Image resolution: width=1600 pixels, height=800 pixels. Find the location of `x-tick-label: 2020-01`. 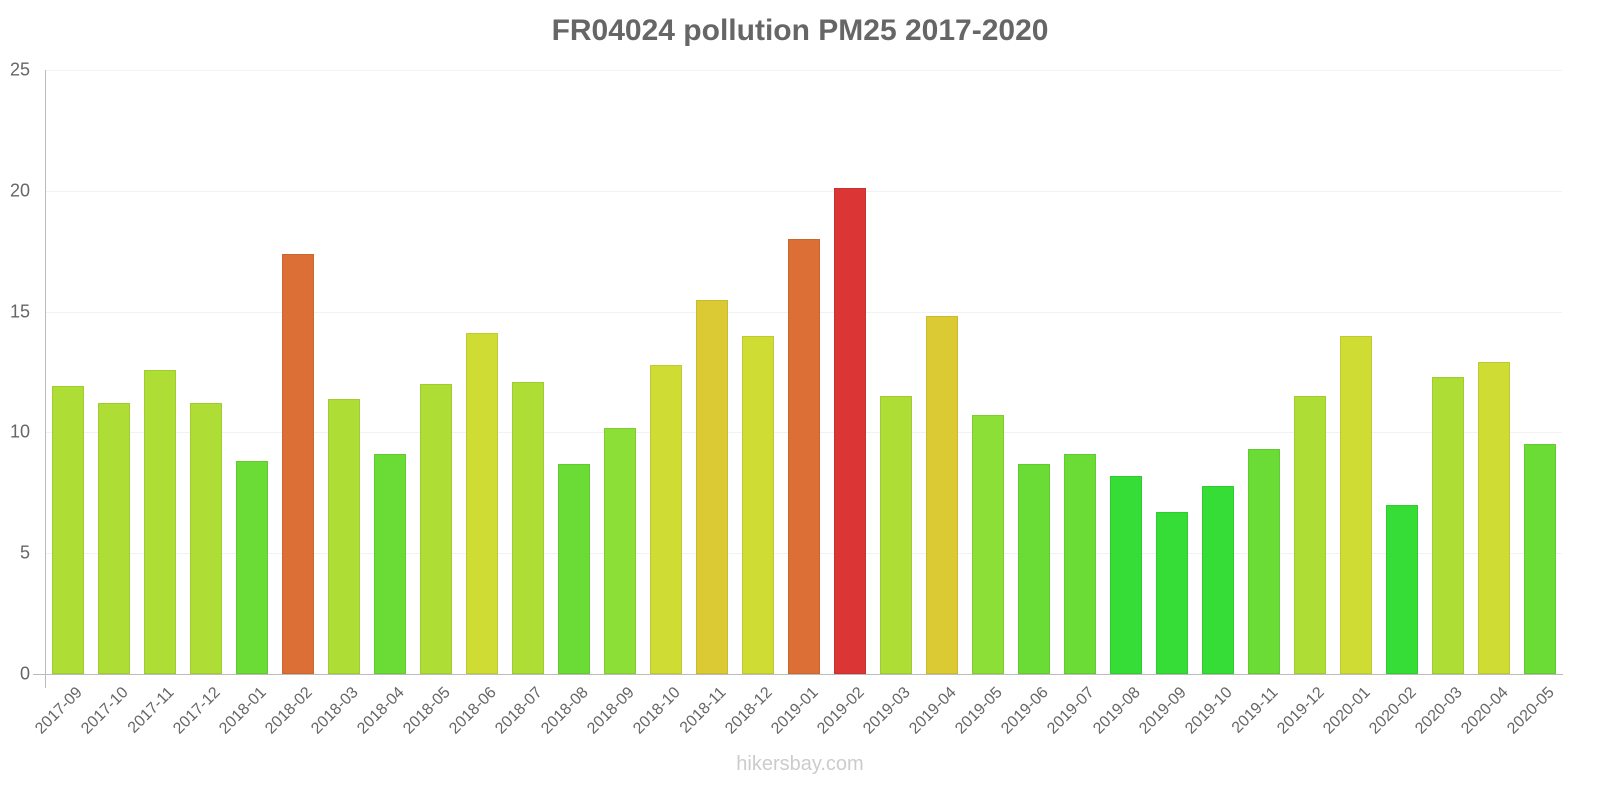

x-tick-label: 2020-01 is located at coordinates (1347, 711).